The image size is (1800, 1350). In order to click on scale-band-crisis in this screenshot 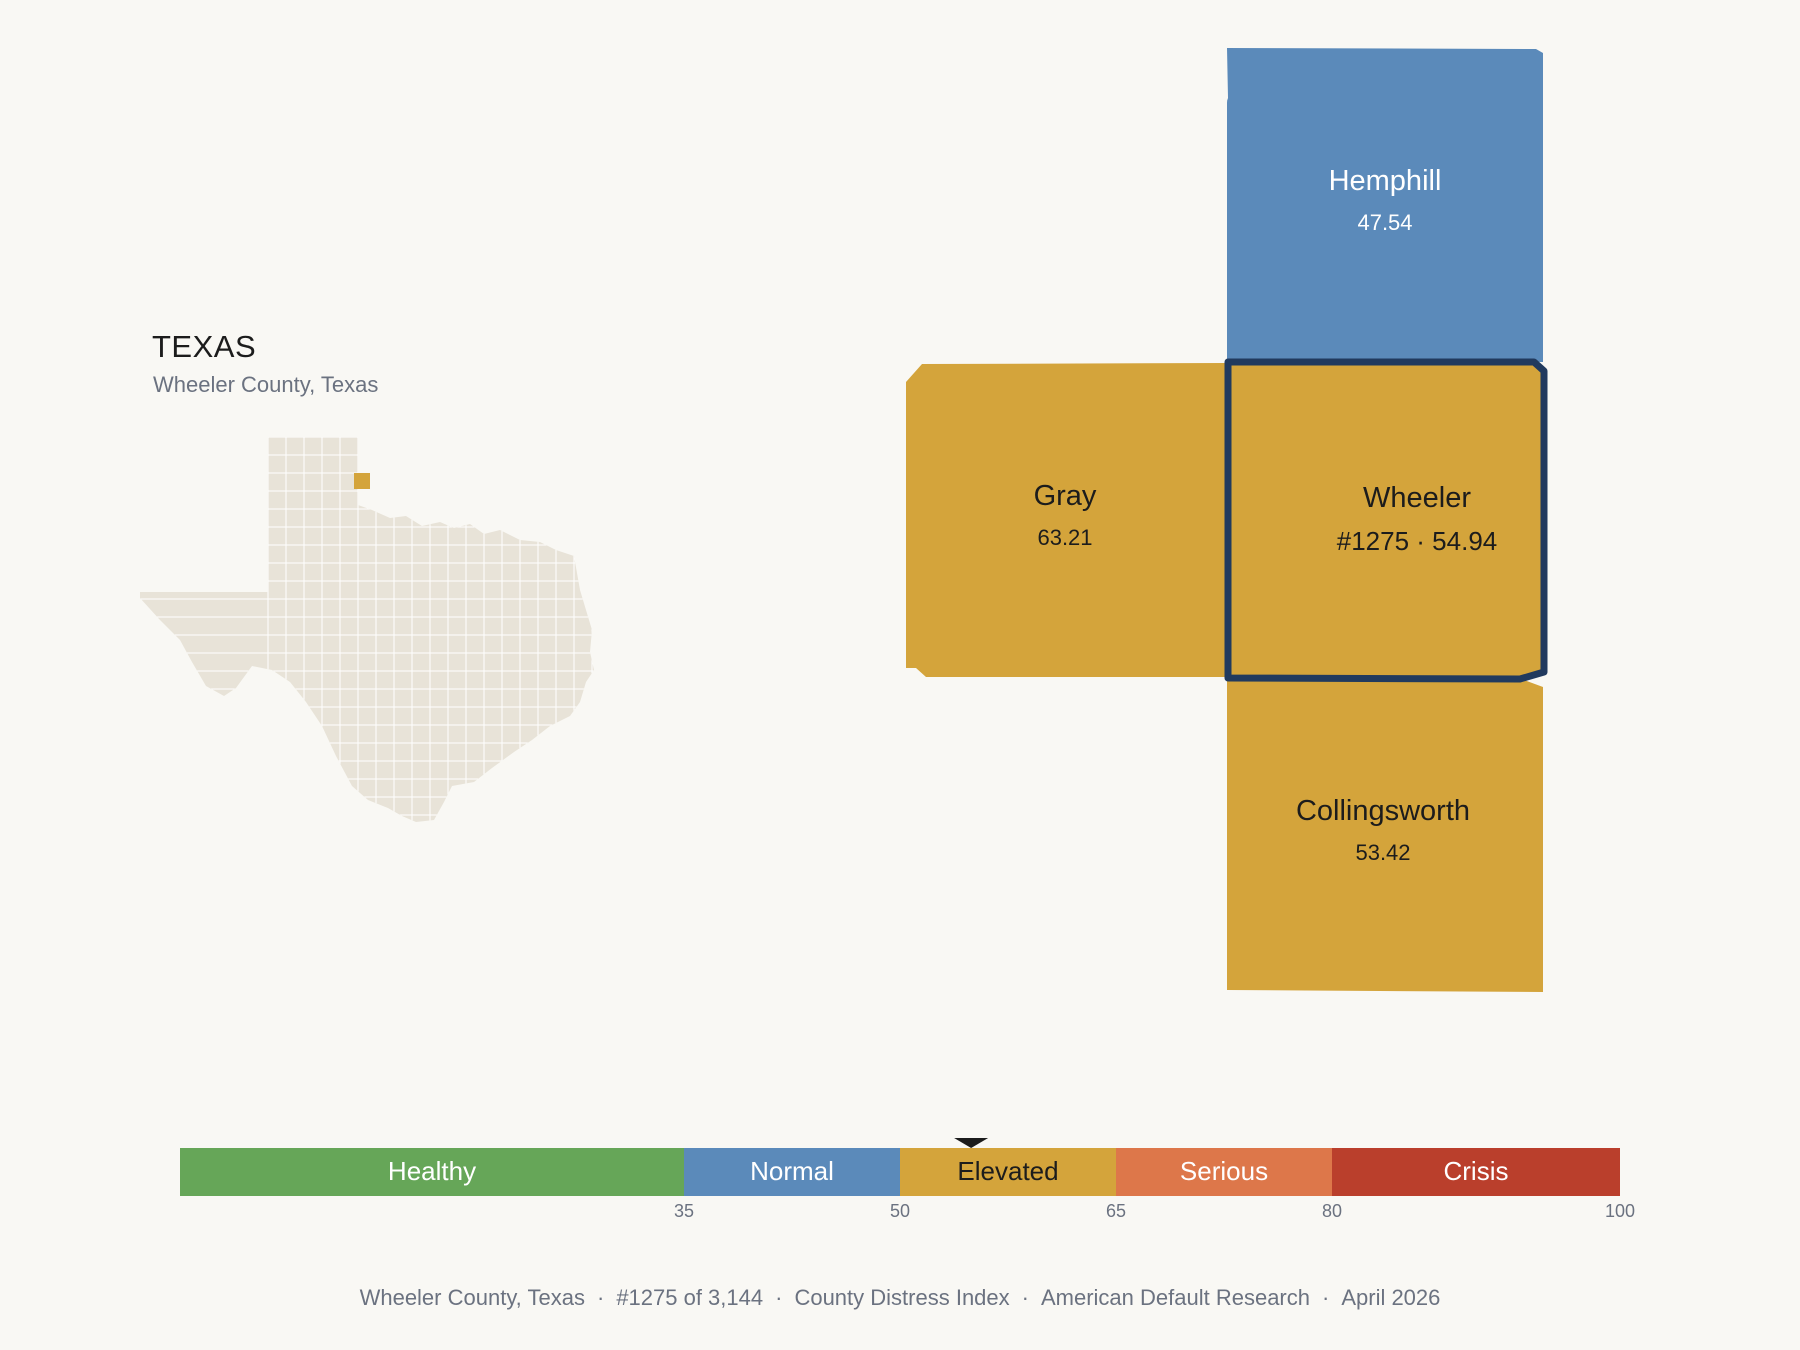, I will do `click(1476, 1172)`.